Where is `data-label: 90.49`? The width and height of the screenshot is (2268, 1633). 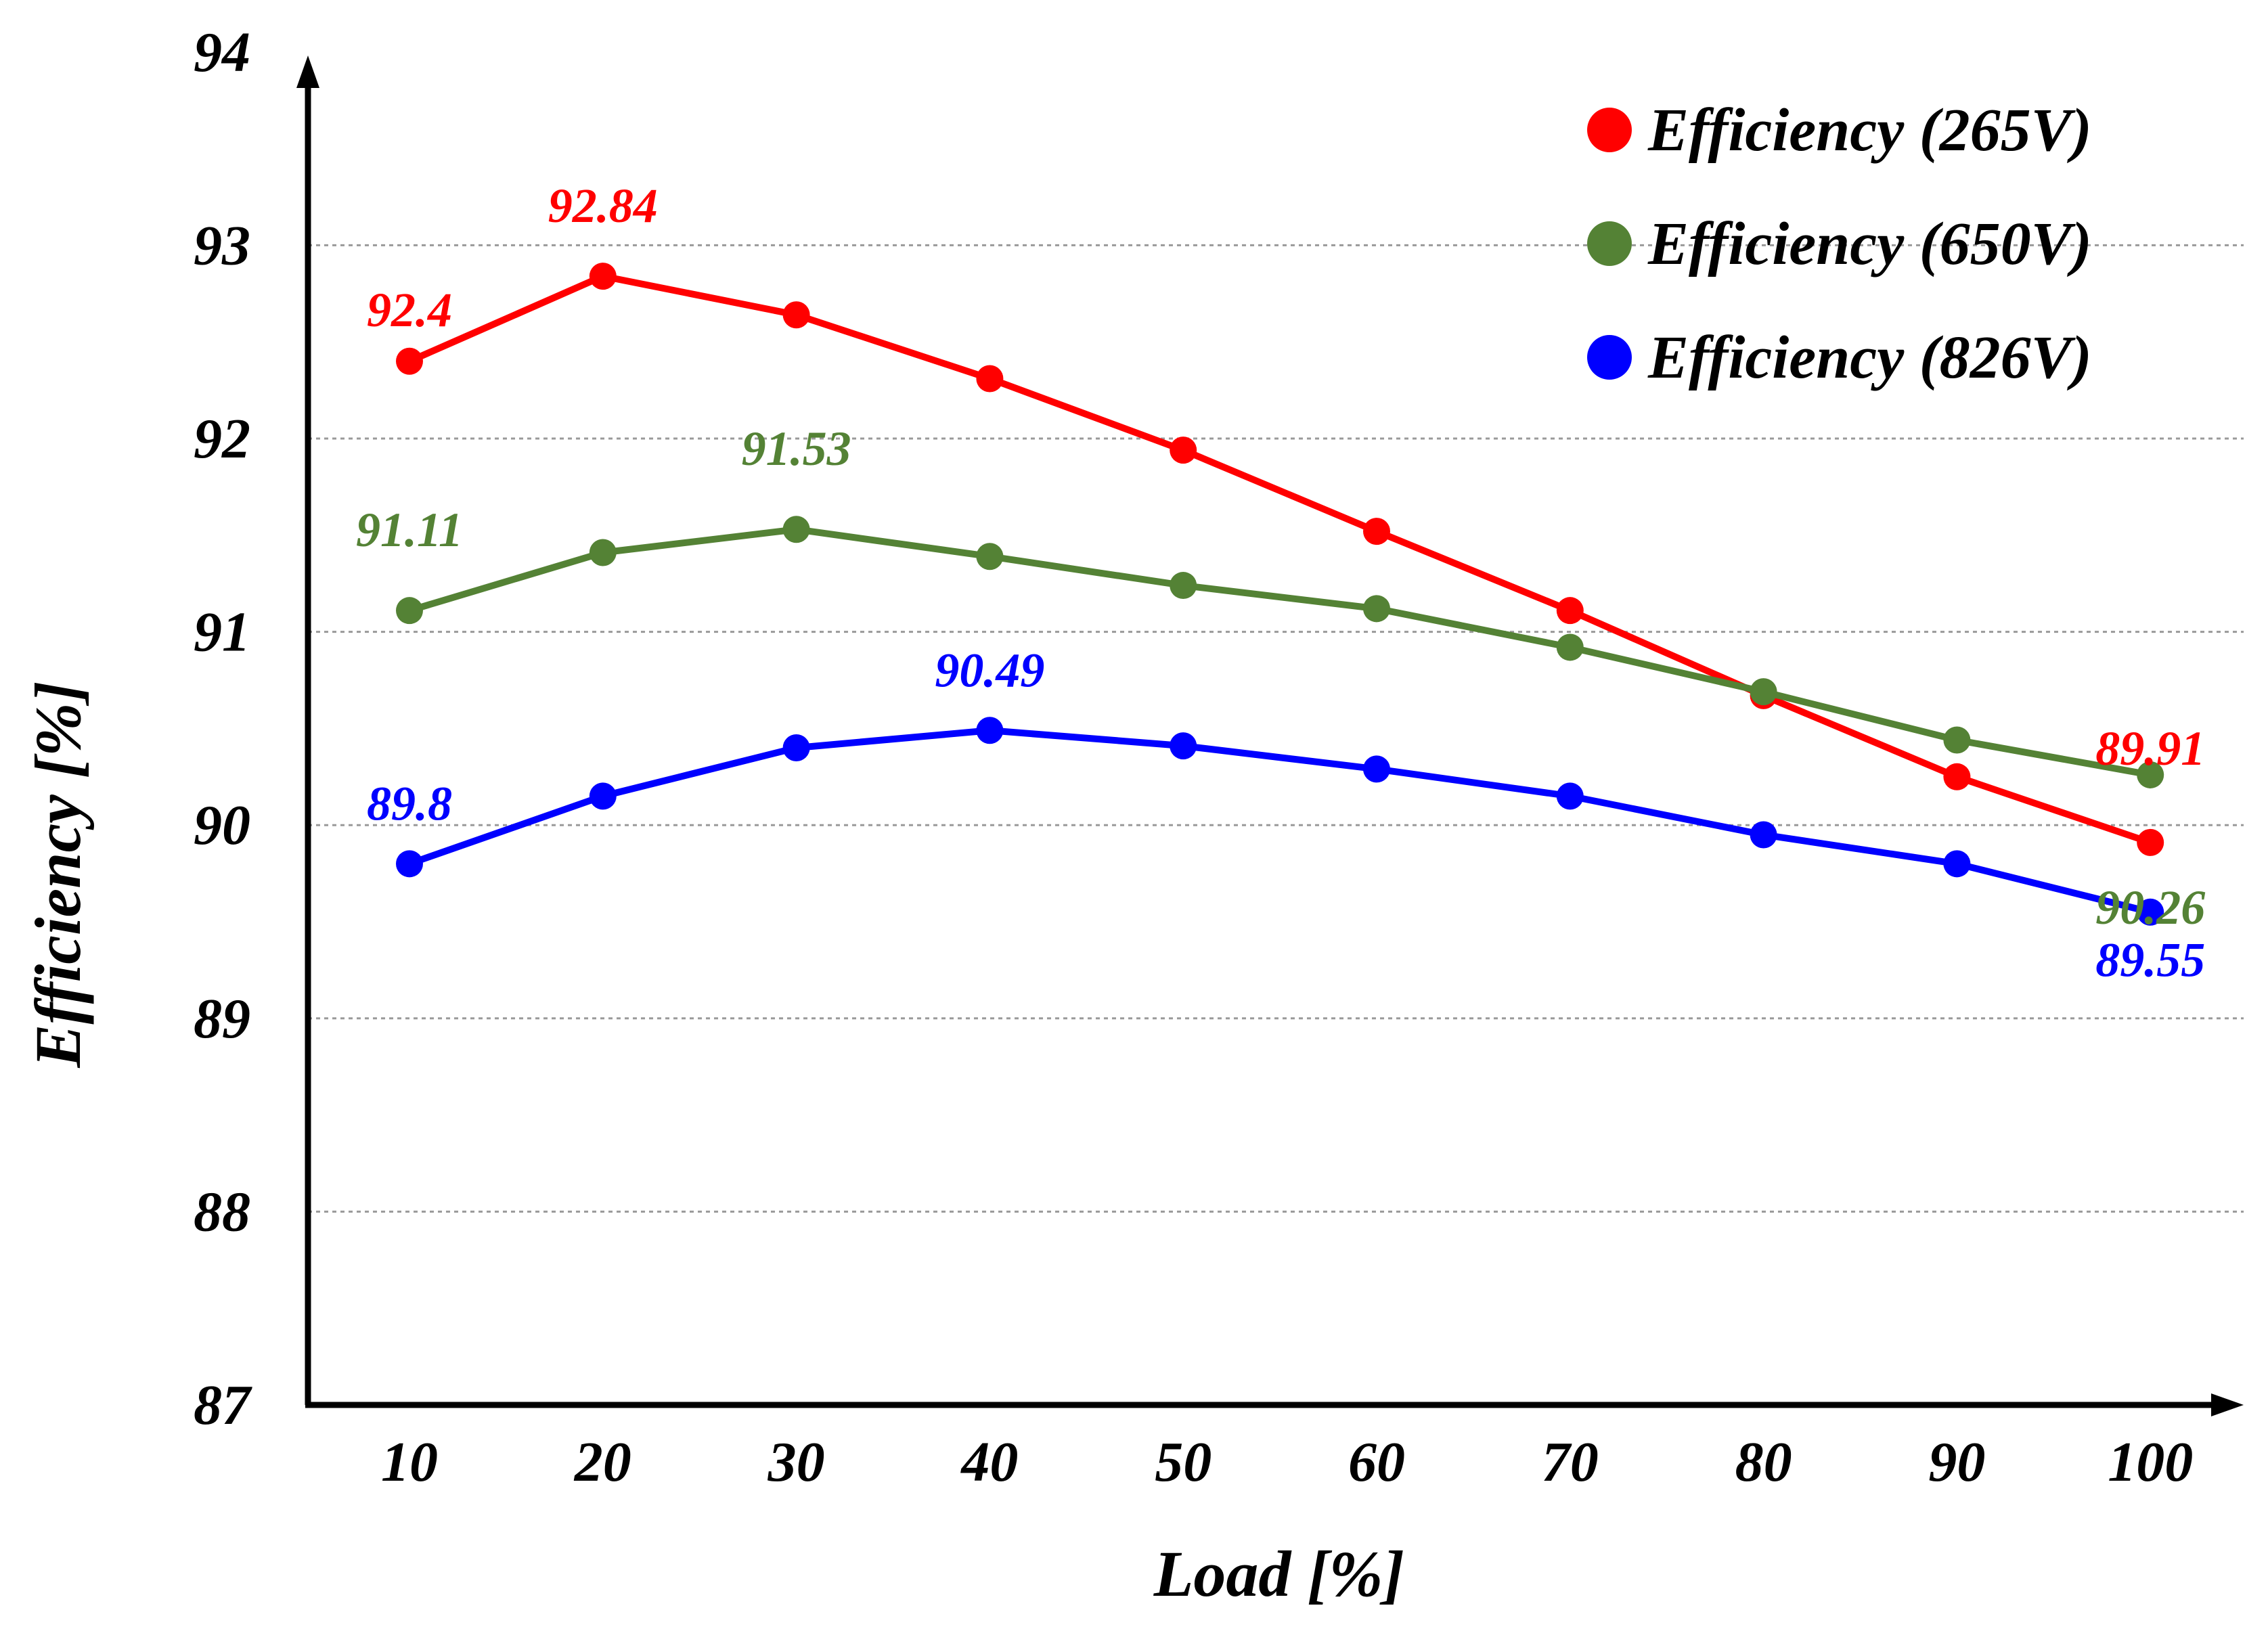 data-label: 90.49 is located at coordinates (990, 670).